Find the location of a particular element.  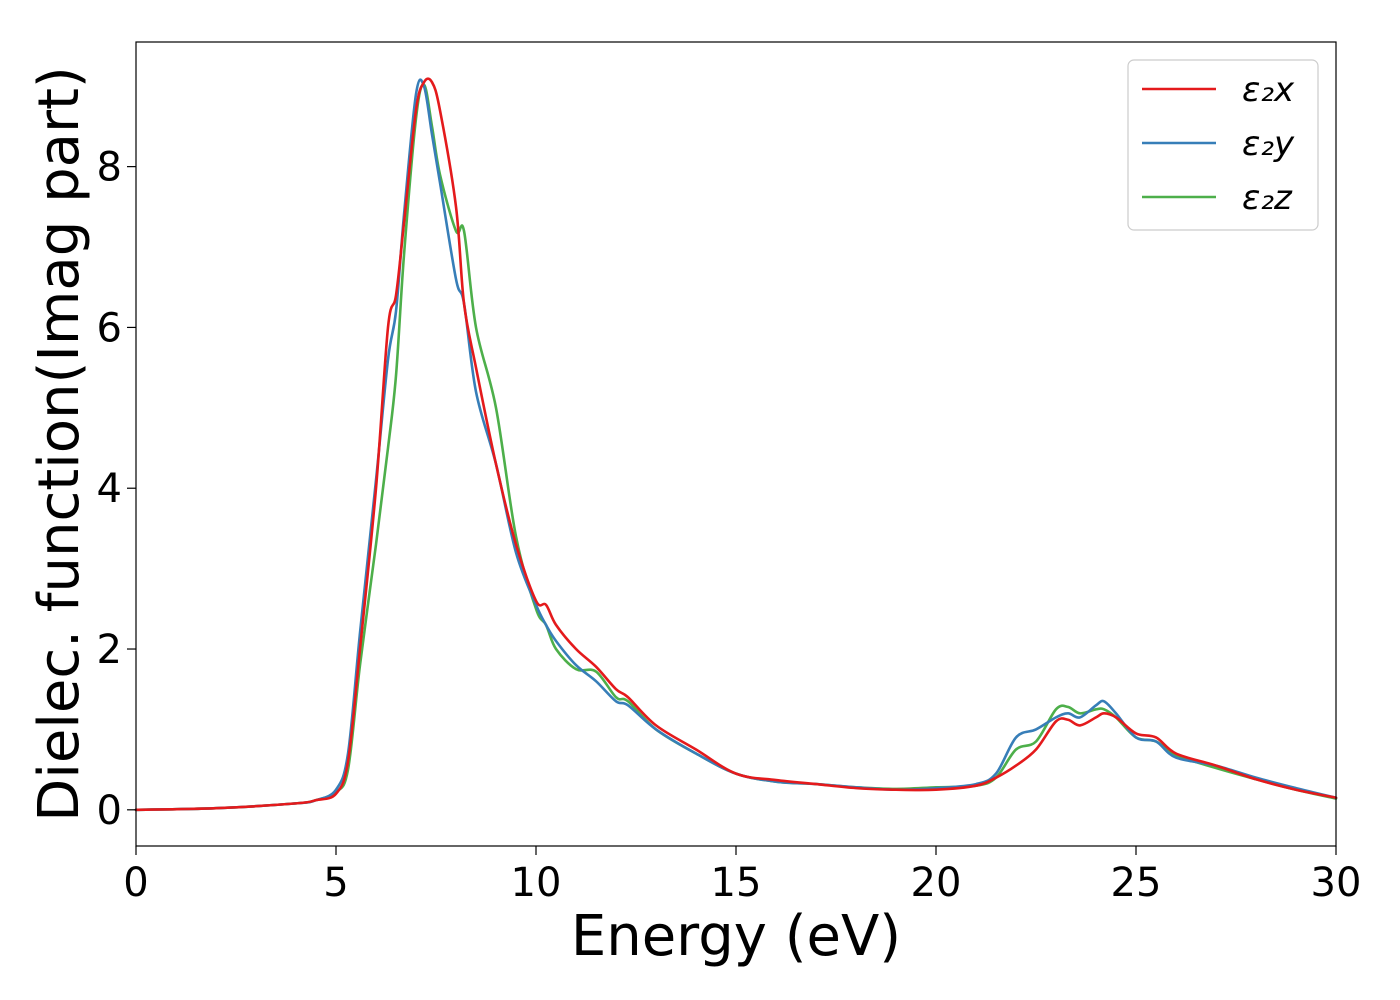

x-tick-label: 5 is located at coordinates (335, 883).